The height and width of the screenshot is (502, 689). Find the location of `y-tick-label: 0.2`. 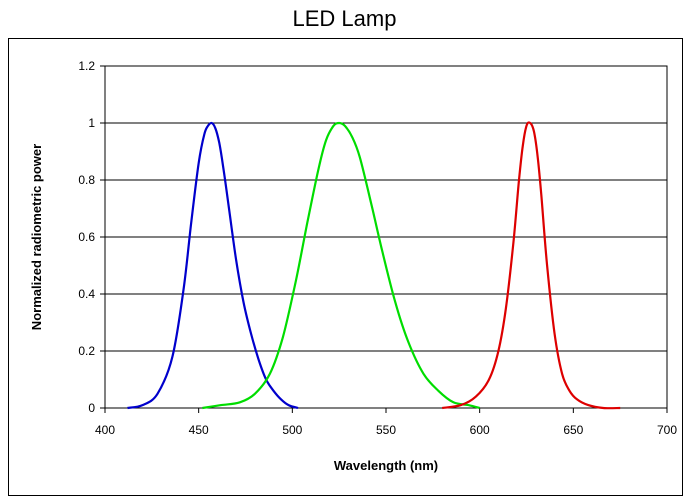

y-tick-label: 0.2 is located at coordinates (86, 351).